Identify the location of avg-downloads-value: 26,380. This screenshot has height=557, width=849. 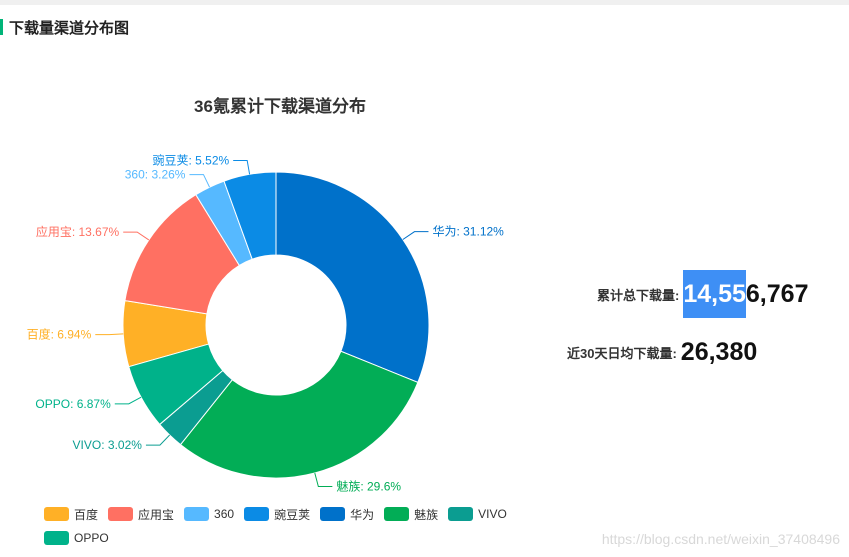
(719, 352).